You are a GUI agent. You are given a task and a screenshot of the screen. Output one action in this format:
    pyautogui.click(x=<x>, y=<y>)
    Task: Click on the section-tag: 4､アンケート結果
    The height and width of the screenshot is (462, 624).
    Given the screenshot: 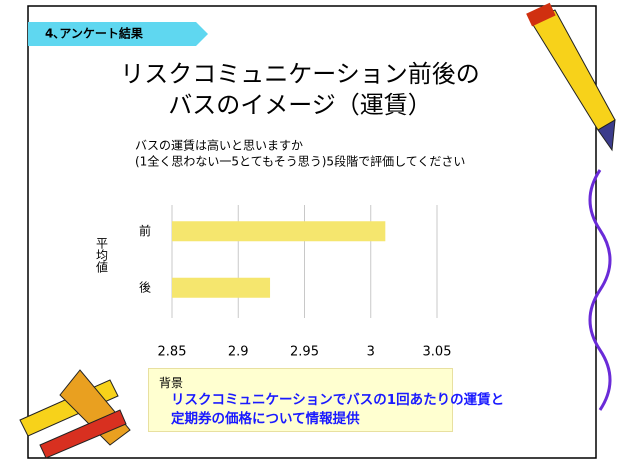 What is the action you would take?
    pyautogui.click(x=94, y=33)
    